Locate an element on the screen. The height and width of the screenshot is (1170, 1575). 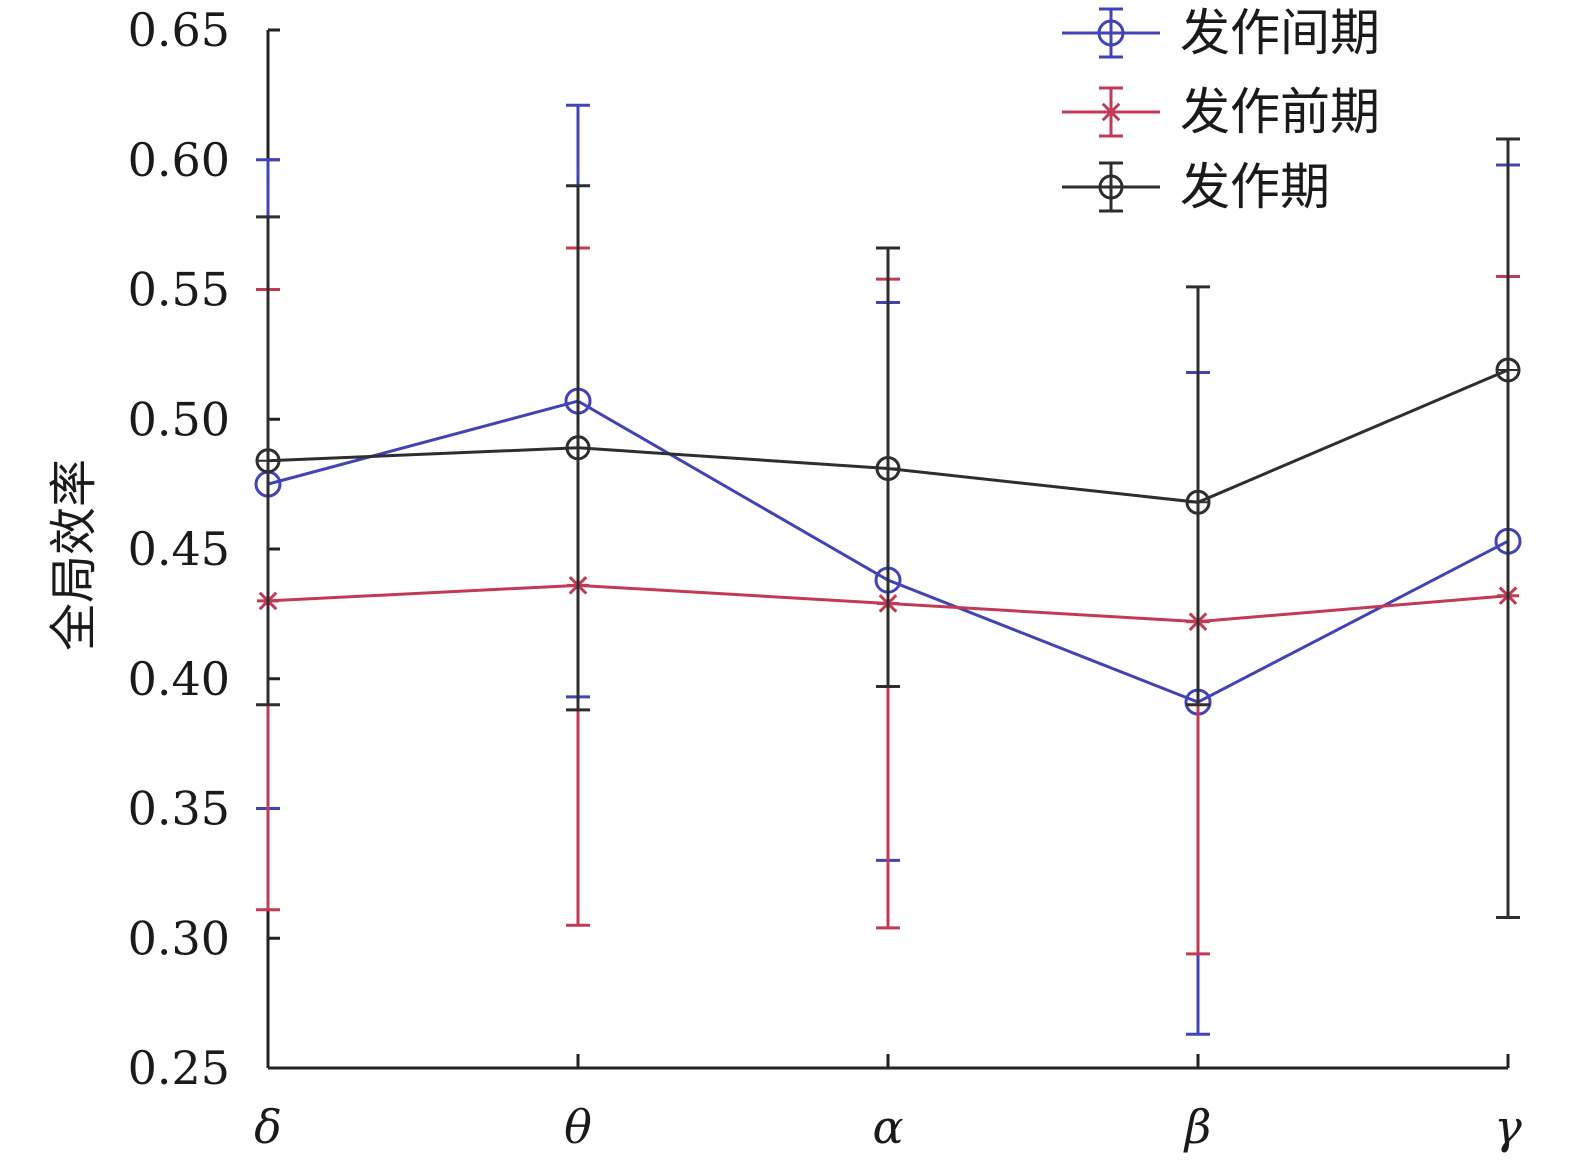
legend-label: 发作间期 is located at coordinates (1280, 33).